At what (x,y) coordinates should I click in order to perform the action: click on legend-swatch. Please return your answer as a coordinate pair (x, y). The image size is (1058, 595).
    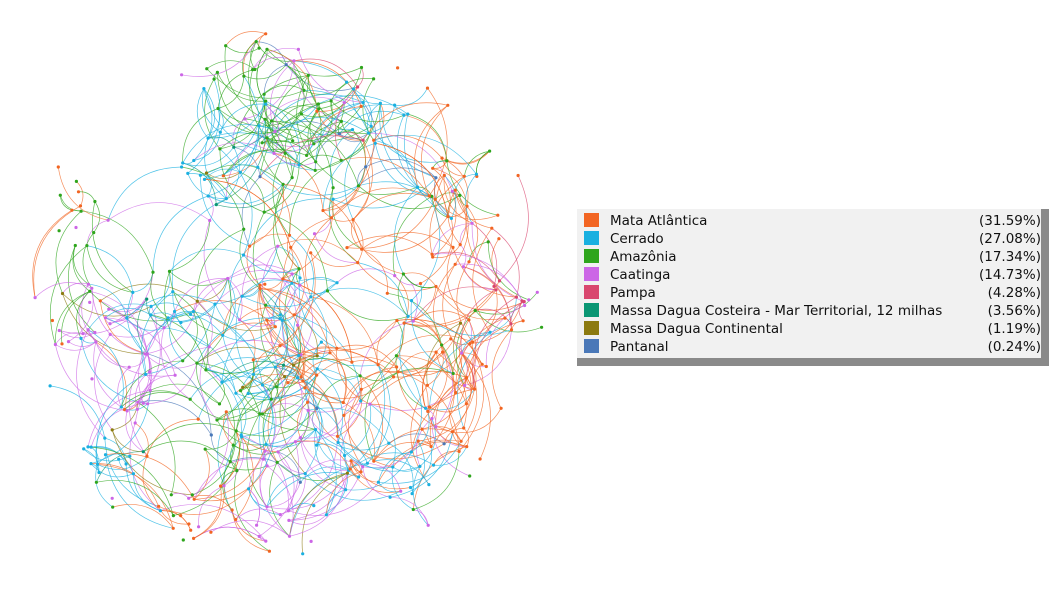
    Looking at the image, I should click on (591, 220).